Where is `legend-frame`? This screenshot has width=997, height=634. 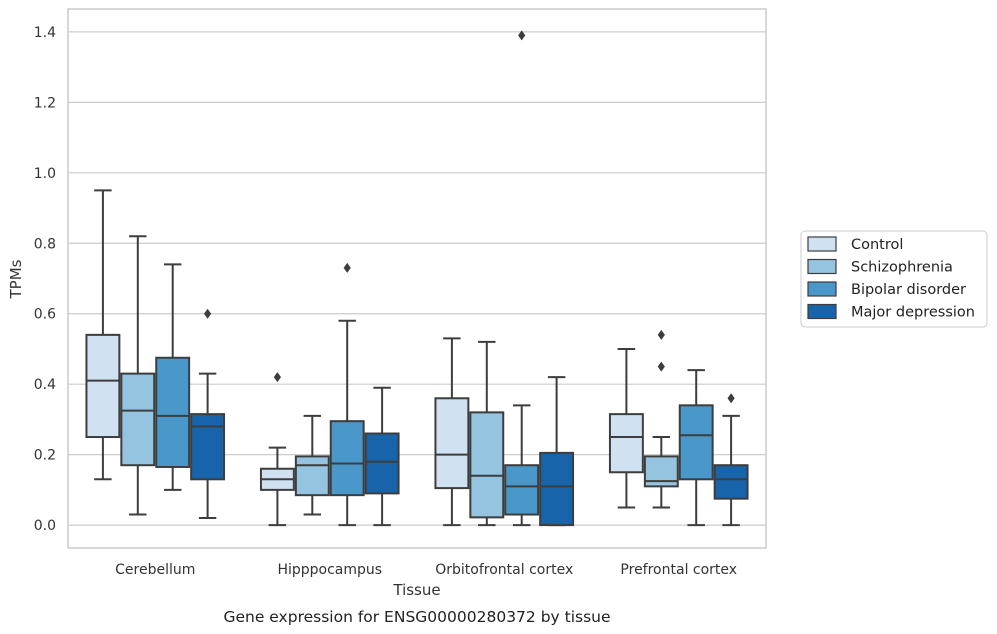 legend-frame is located at coordinates (894, 279).